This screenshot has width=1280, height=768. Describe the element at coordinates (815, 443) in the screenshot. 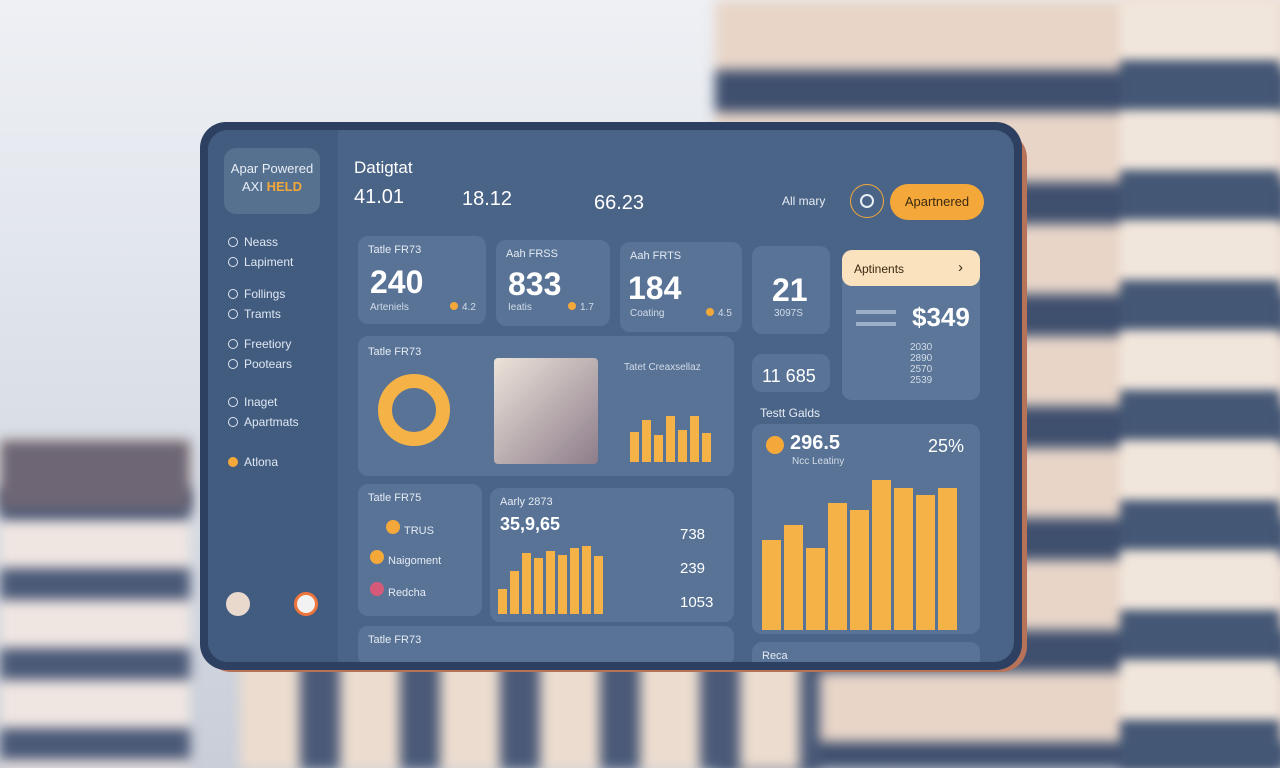

I see `right-value: 296.5` at that location.